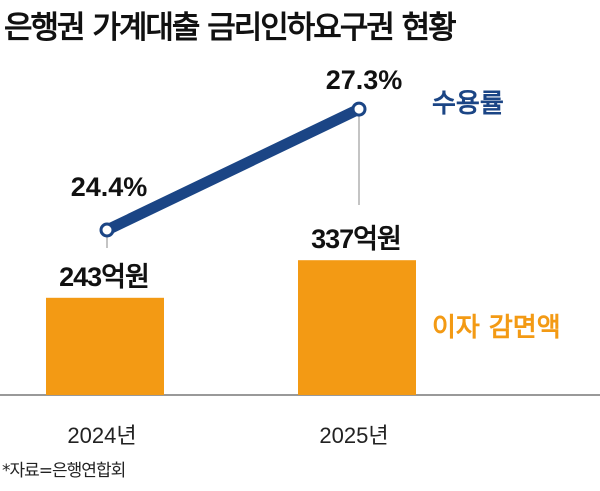  I want to click on line-value-label: 27.3%, so click(364, 80).